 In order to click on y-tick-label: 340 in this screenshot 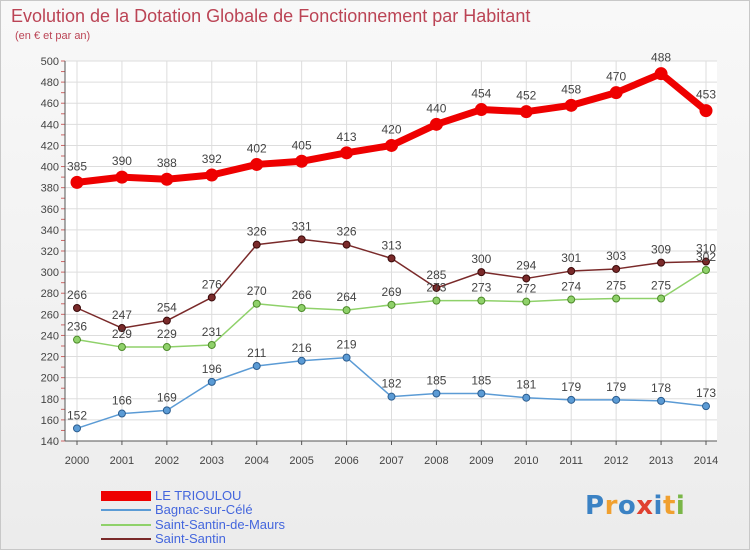, I will do `click(50, 231)`.